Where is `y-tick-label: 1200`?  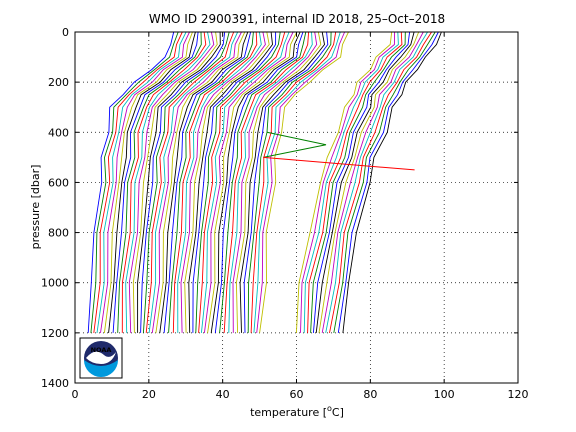 y-tick-label: 1200 is located at coordinates (55, 333).